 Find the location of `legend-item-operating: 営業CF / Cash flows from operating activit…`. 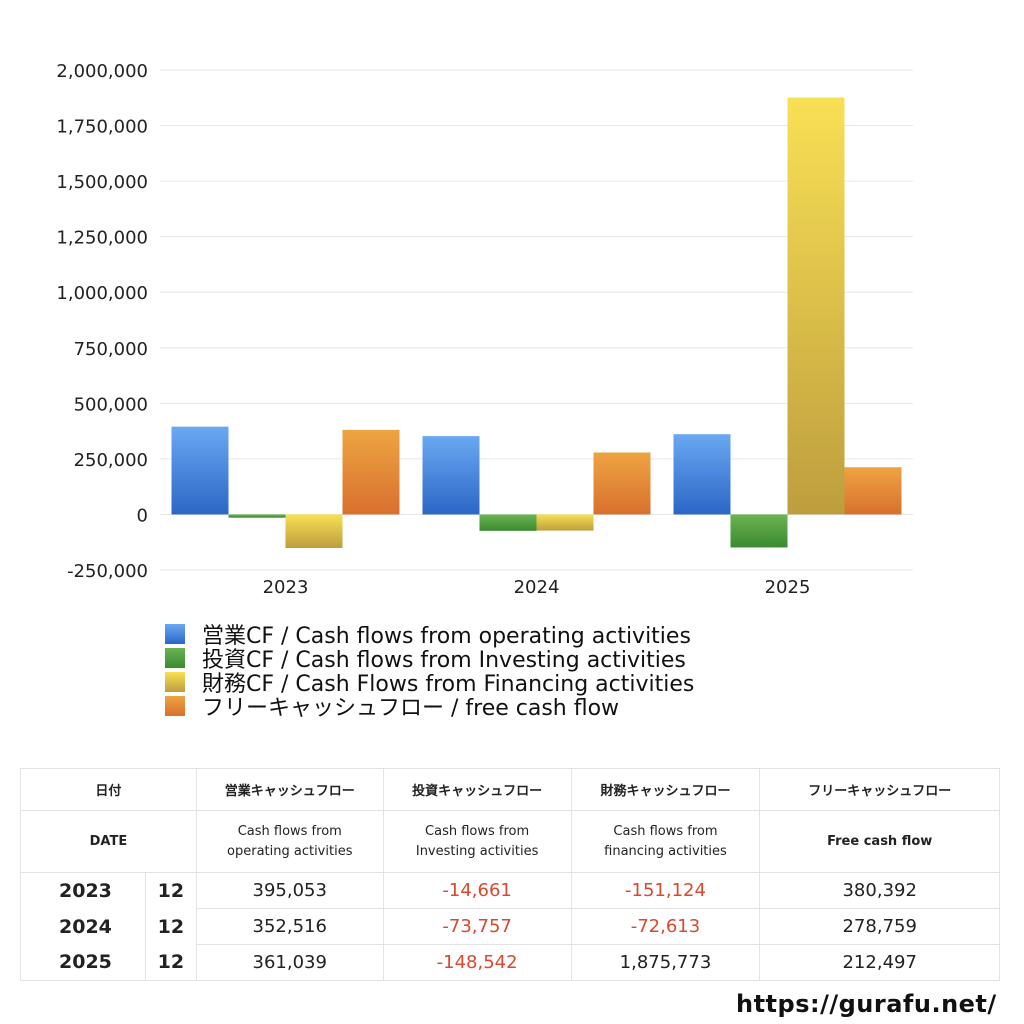

legend-item-operating: 営業CF / Cash flows from operating activit… is located at coordinates (429, 635).